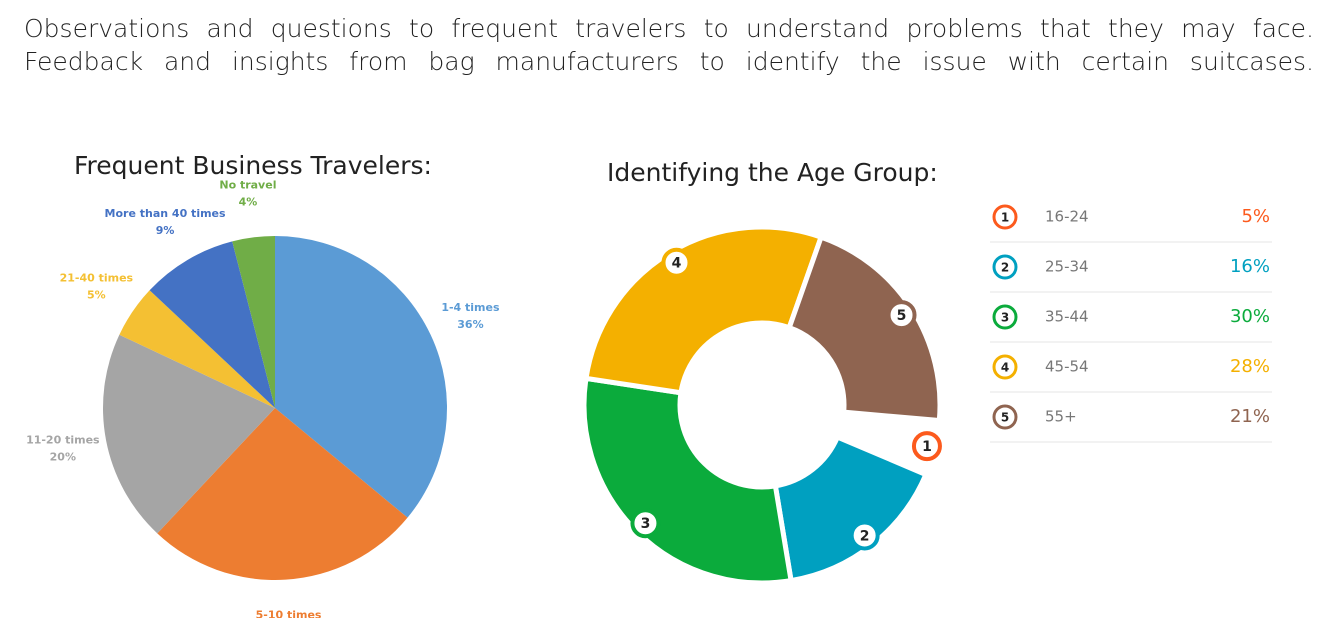 Image resolution: width=1330 pixels, height=618 pixels. What do you see at coordinates (97, 278) in the screenshot?
I see `slice-label: 21-40 times` at bounding box center [97, 278].